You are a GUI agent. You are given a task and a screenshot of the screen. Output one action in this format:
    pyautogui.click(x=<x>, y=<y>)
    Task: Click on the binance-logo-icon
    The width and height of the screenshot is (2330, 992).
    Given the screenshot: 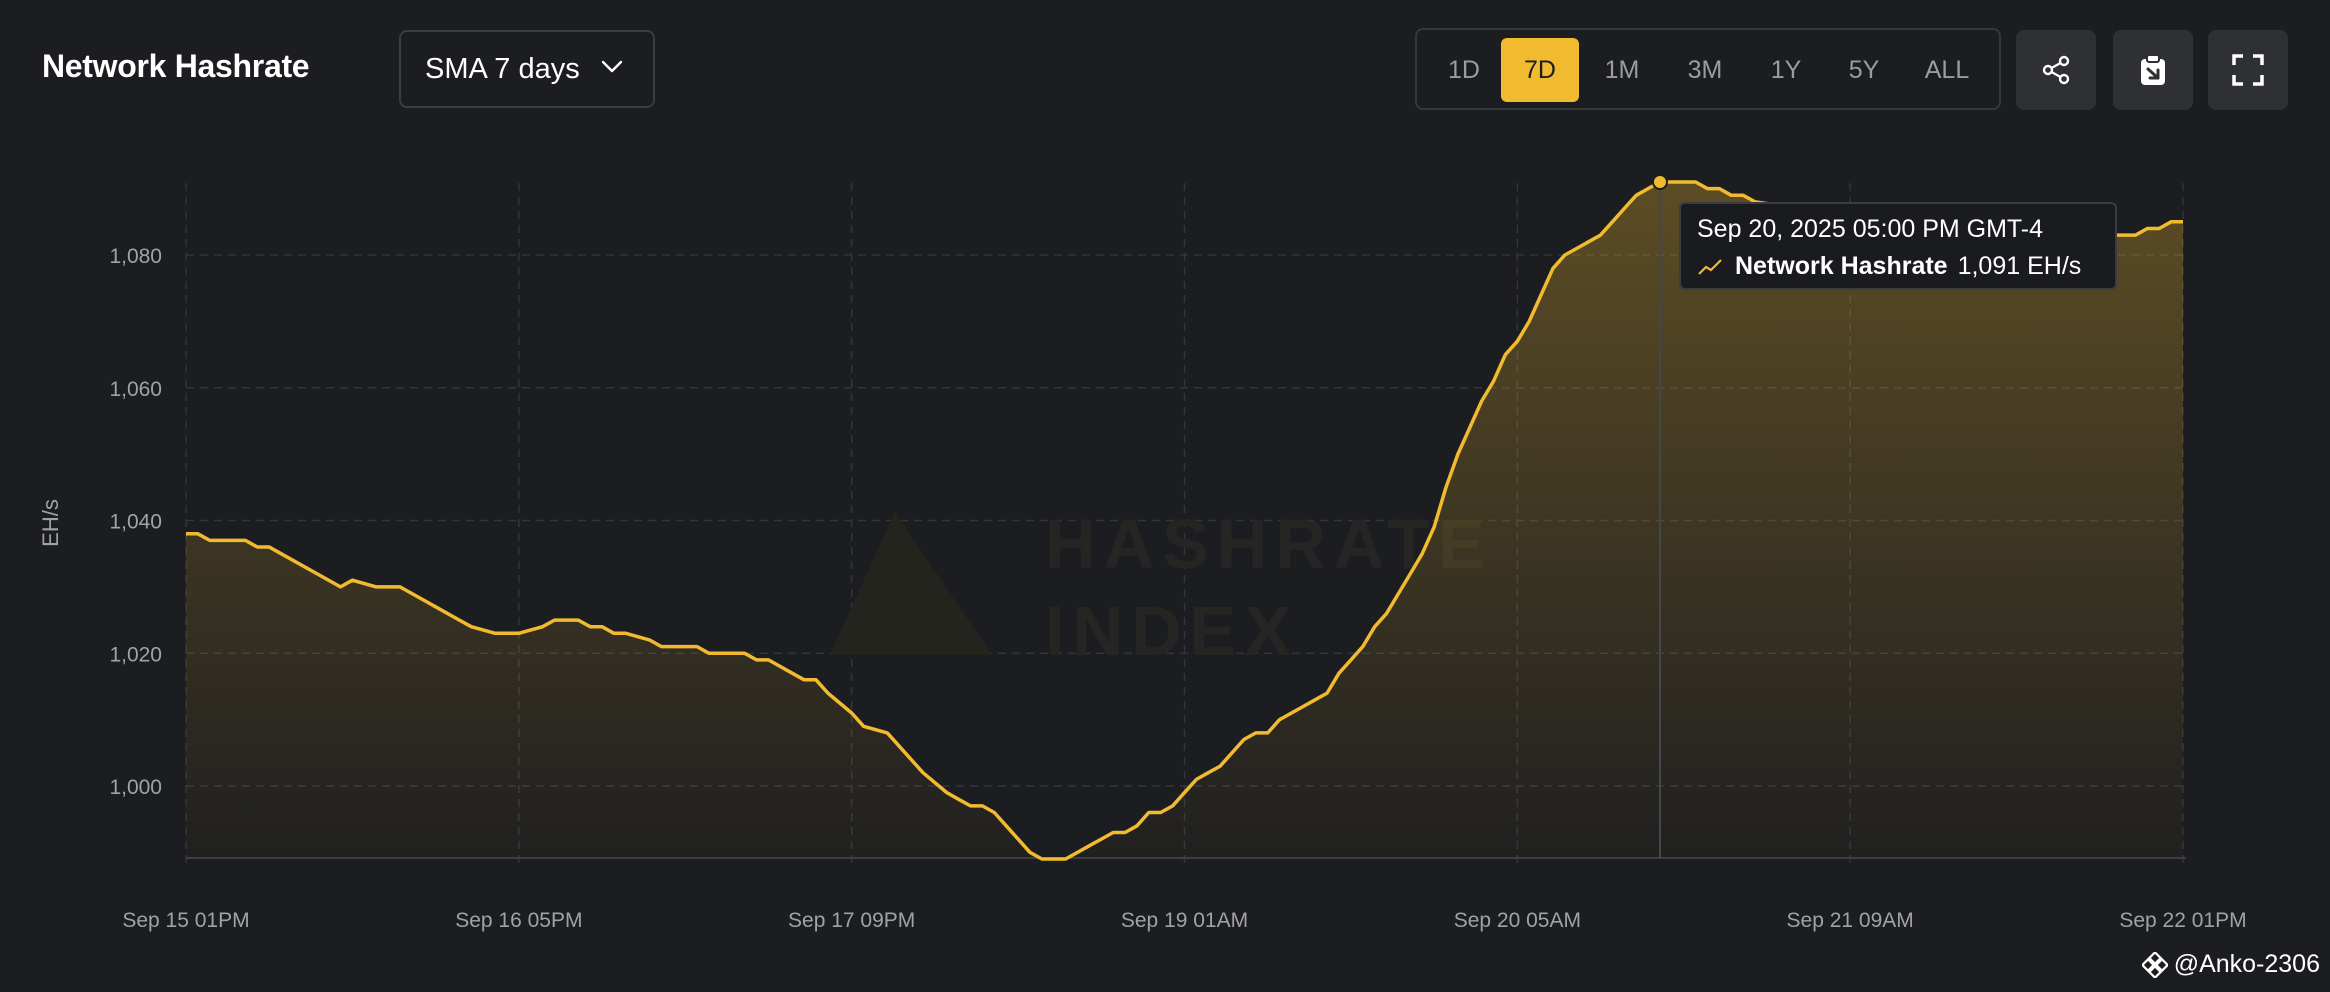 What is the action you would take?
    pyautogui.click(x=2154, y=964)
    